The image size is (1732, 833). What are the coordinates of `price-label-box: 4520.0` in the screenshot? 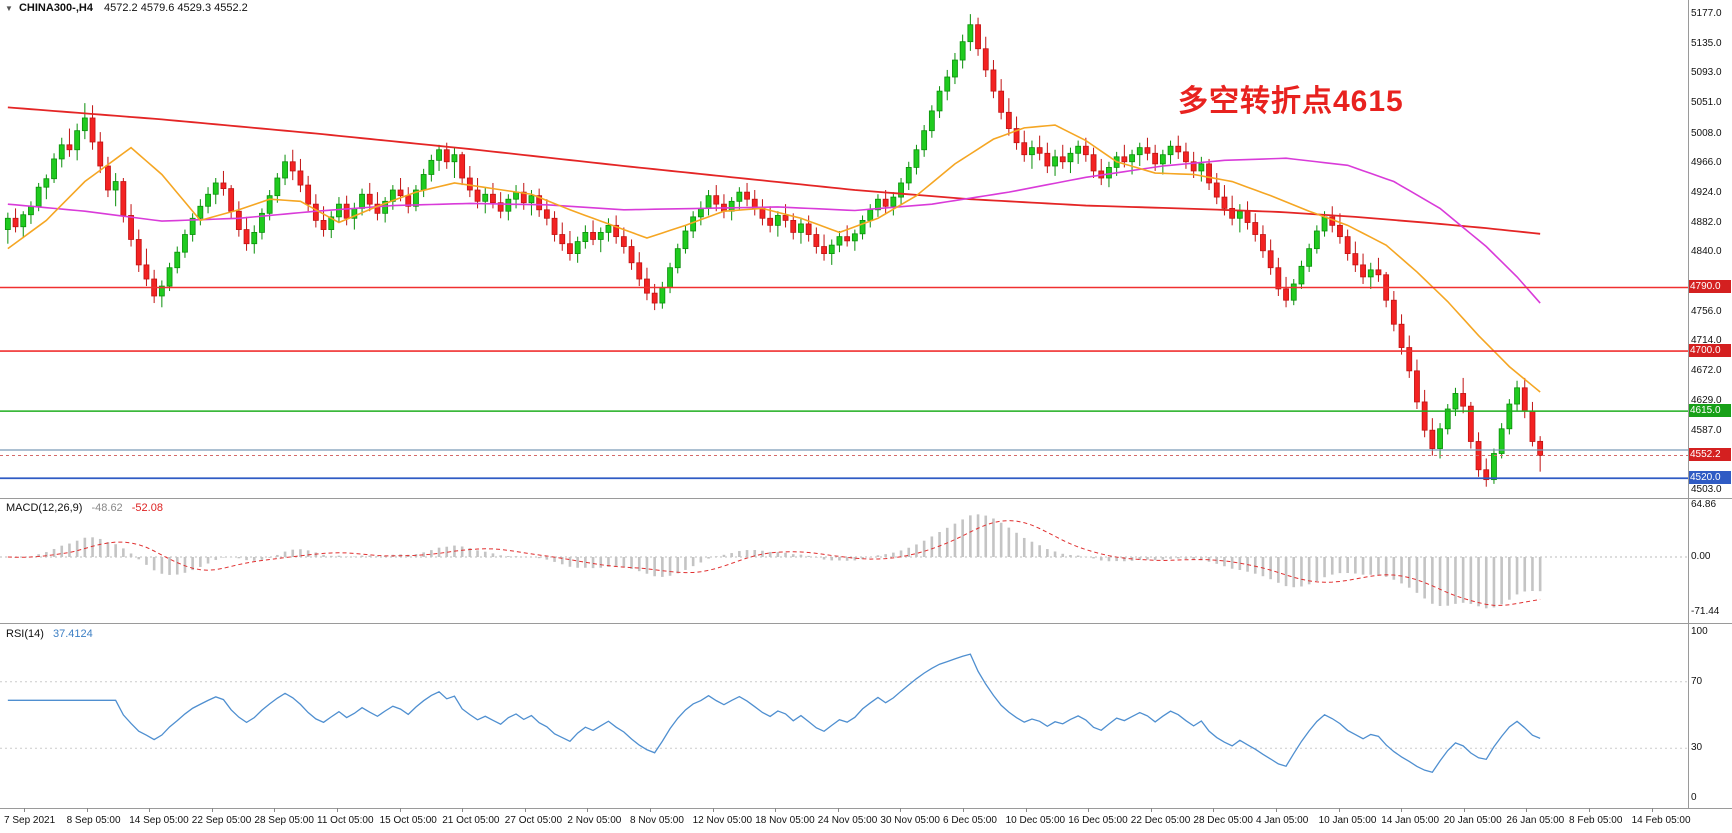 It's located at (1710, 478).